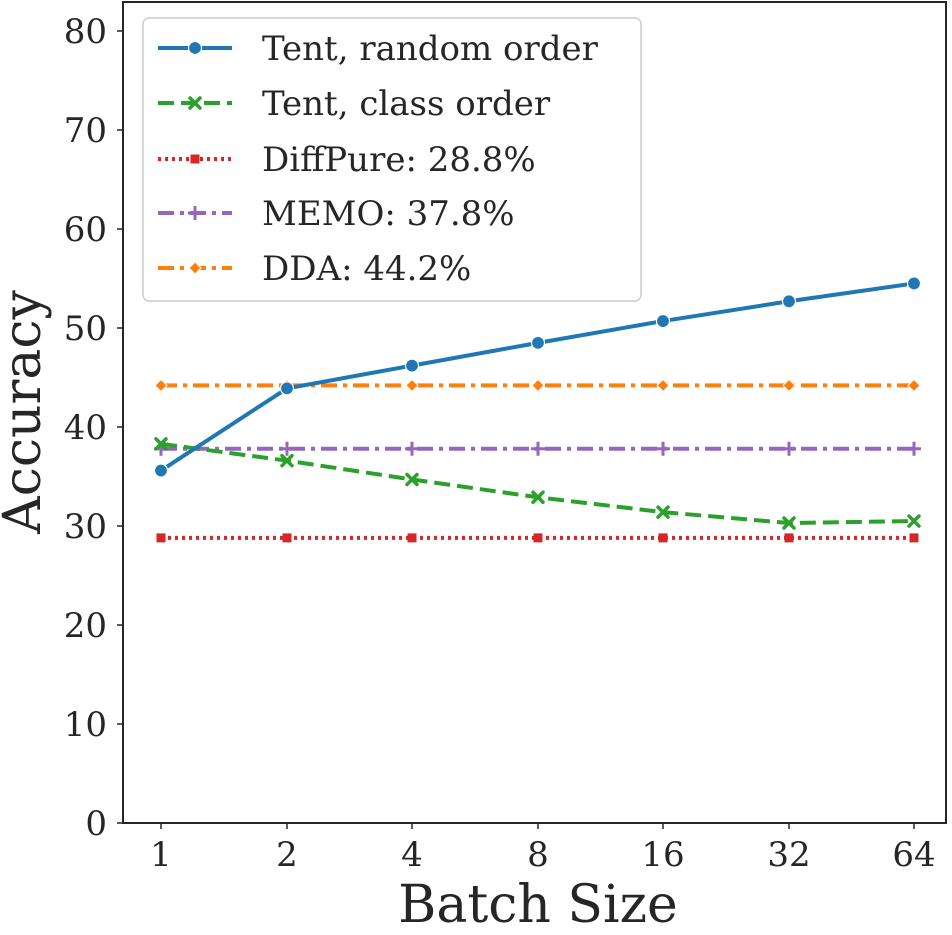 The height and width of the screenshot is (935, 952). Describe the element at coordinates (85, 428) in the screenshot. I see `y-tick-label: 40` at that location.